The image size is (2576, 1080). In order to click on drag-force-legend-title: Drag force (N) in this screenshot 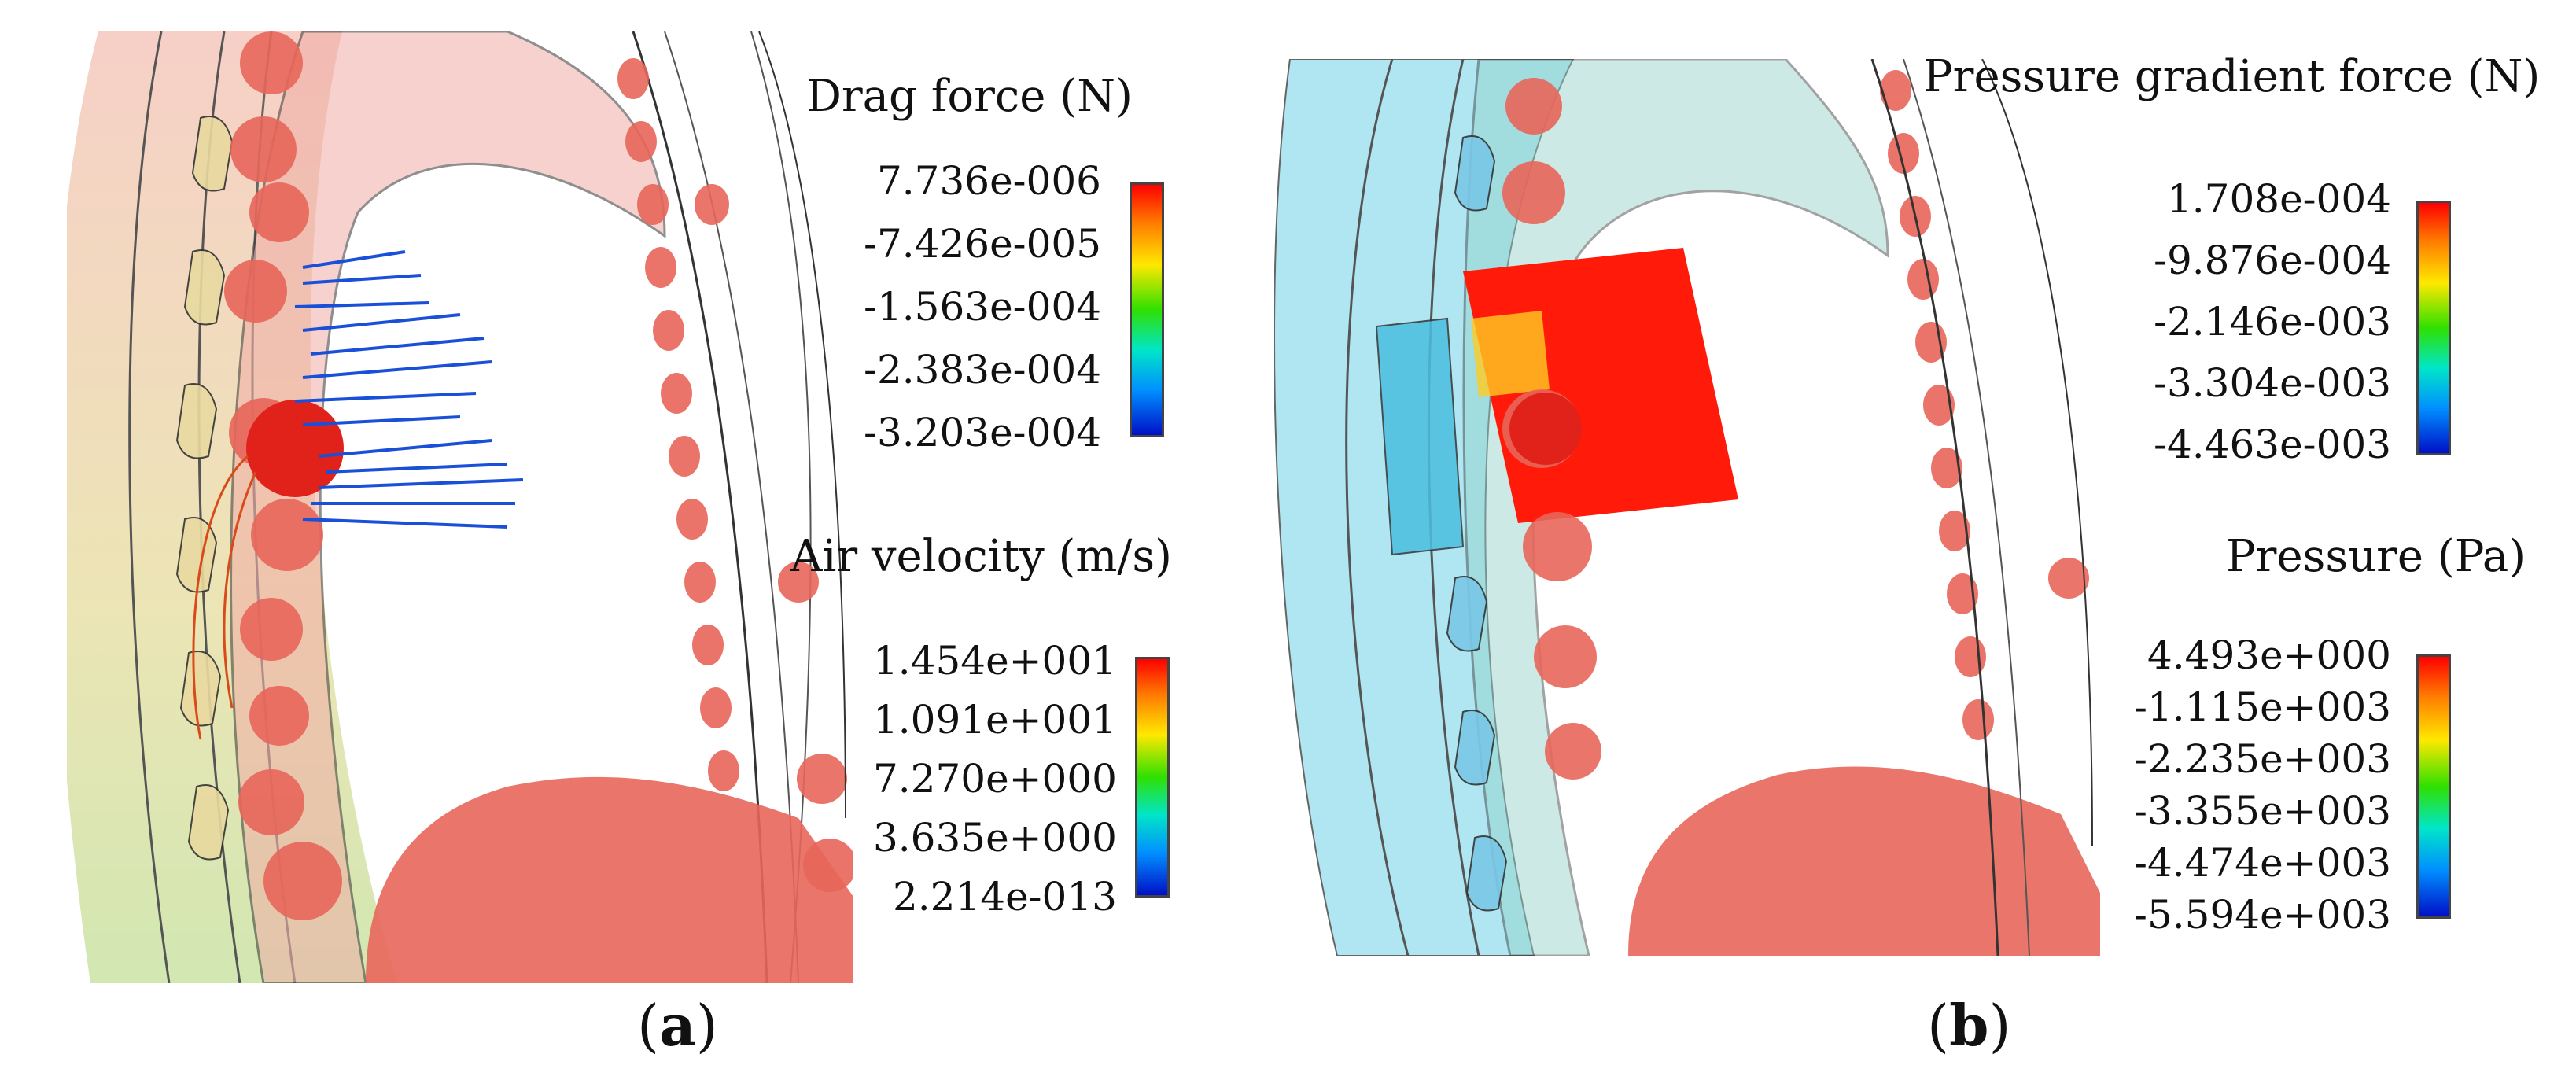, I will do `click(969, 96)`.